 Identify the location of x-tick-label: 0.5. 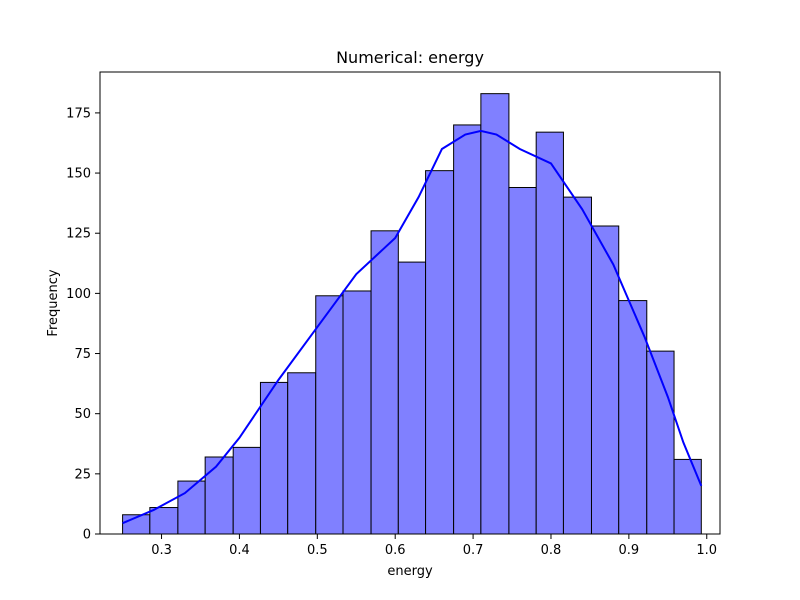
(317, 550).